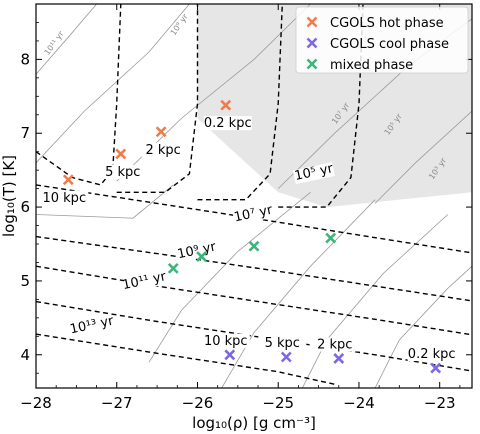  I want to click on point-label-group-0-0: 10 kpc, so click(64, 198).